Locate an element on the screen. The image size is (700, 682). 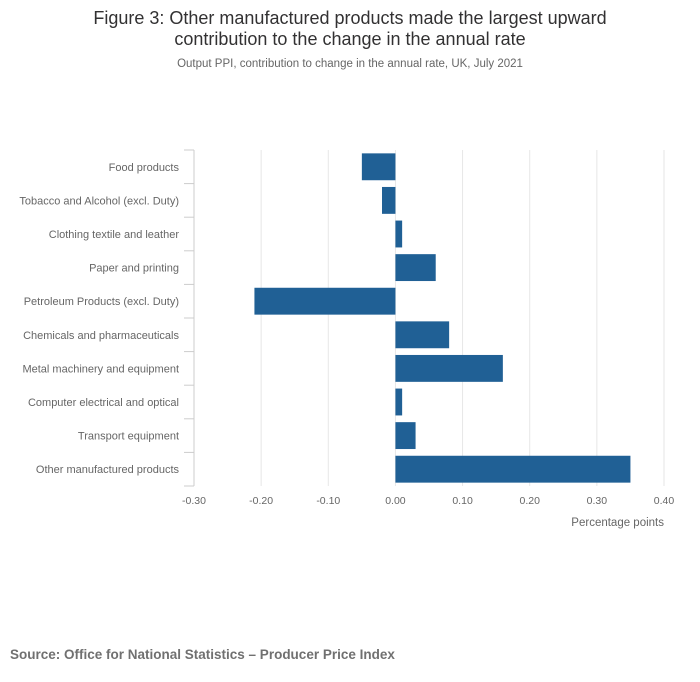
y-category-label: Chemicals and pharmaceuticals is located at coordinates (101, 336).